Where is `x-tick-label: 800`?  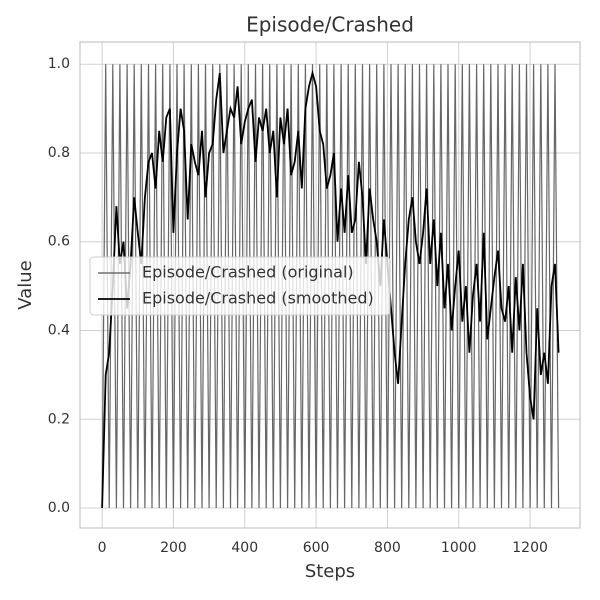
x-tick-label: 800 is located at coordinates (387, 548).